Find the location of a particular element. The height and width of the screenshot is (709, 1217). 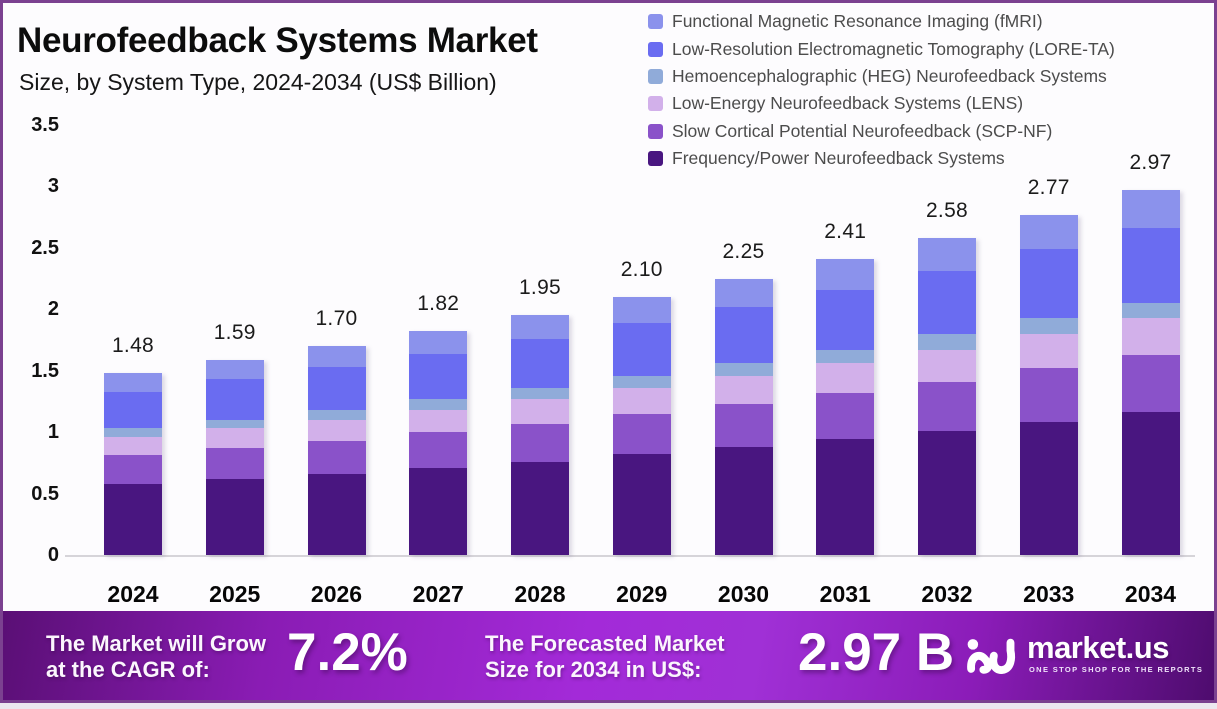

bar-value-label: 1.95 is located at coordinates (540, 288).